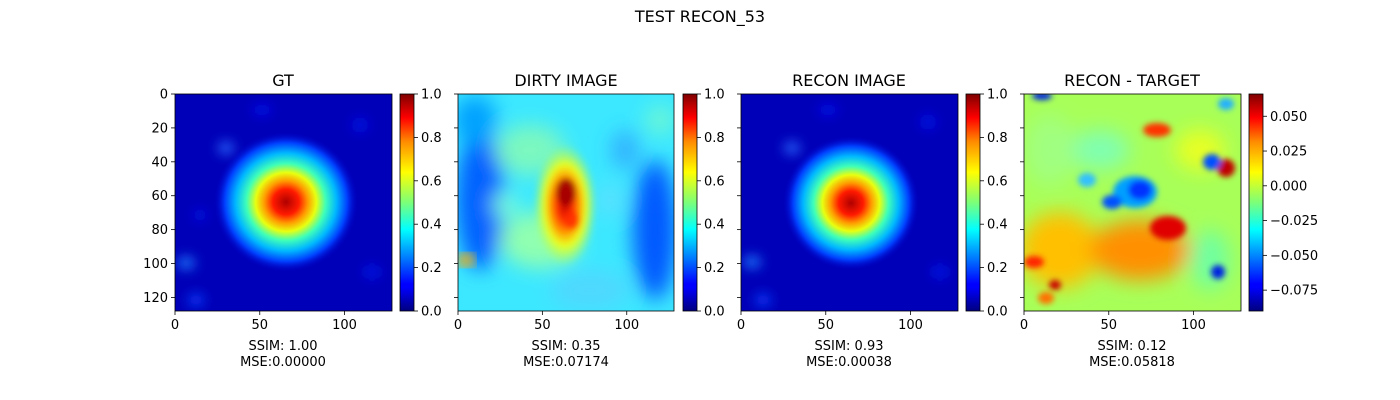 Image resolution: width=1400 pixels, height=400 pixels. Describe the element at coordinates (282, 346) in the screenshot. I see `metric-ssim: SSIM: 1.00` at that location.